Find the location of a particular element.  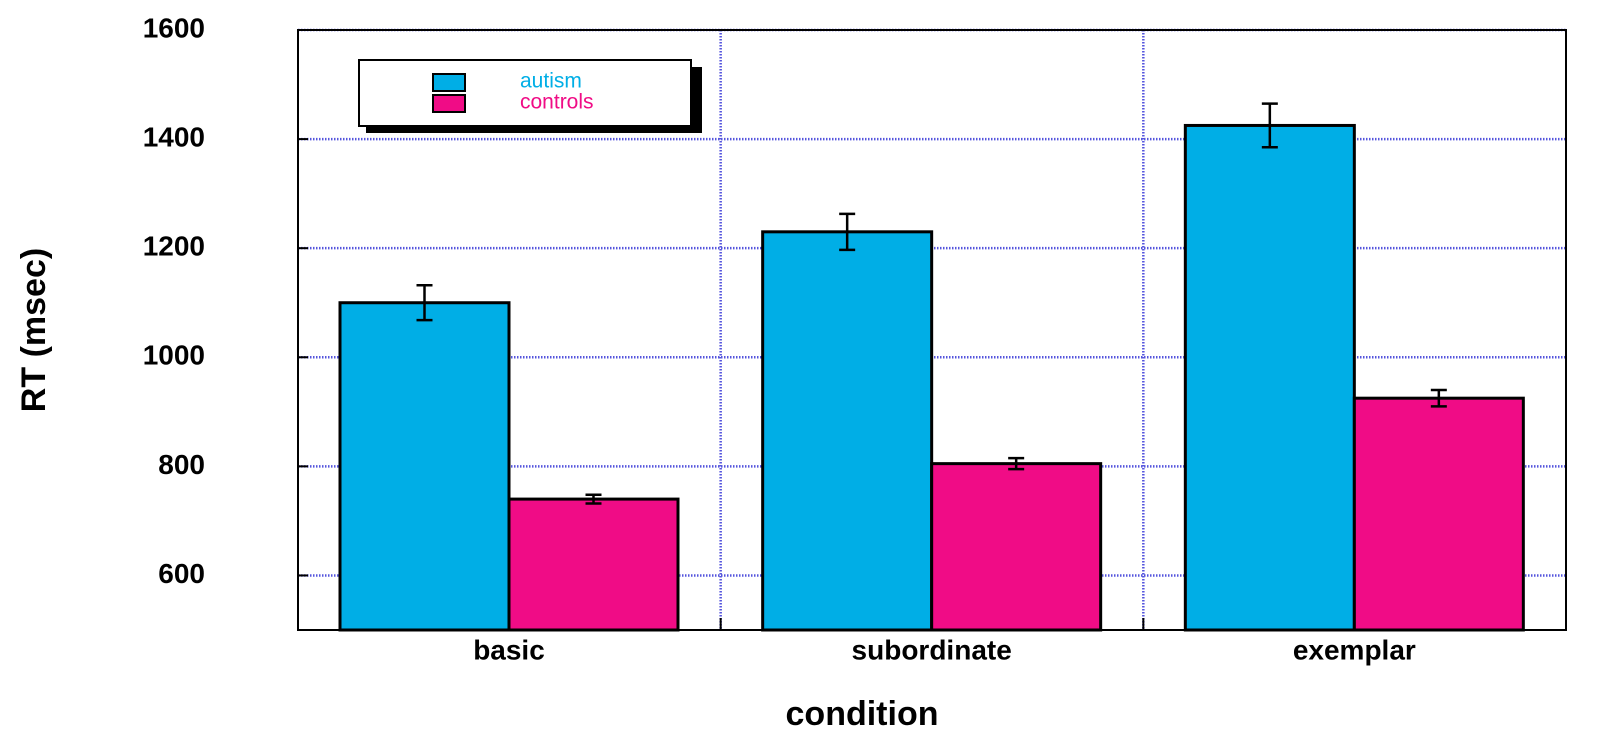

y-axis-label: RT (msec) is located at coordinates (34, 330).